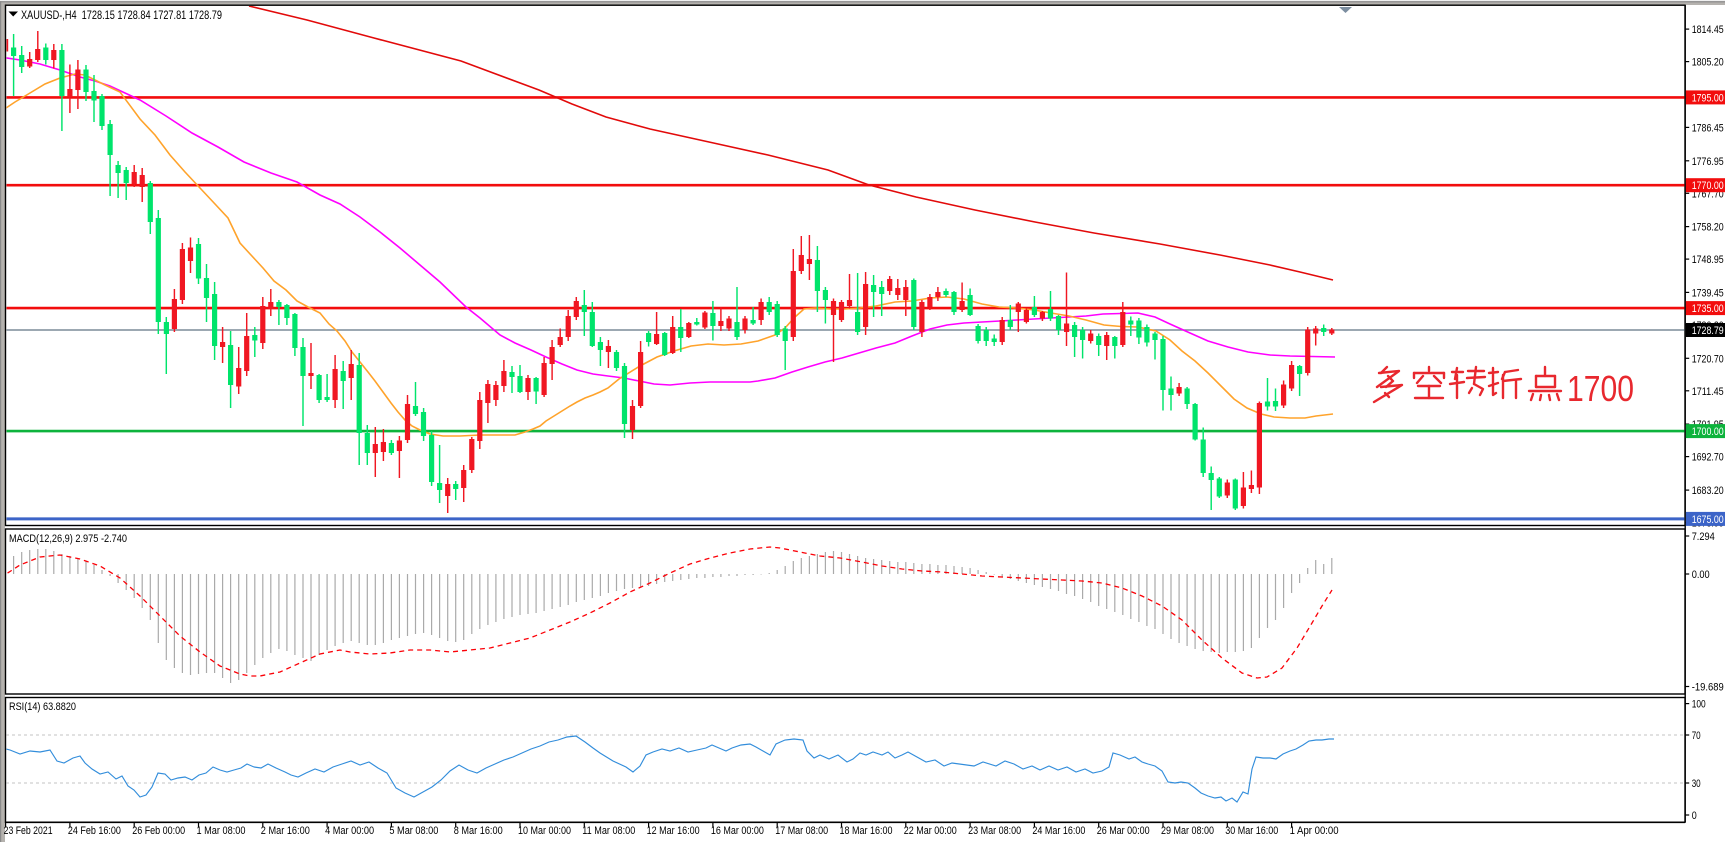  I want to click on svg-text: 1683.20, so click(1708, 491).